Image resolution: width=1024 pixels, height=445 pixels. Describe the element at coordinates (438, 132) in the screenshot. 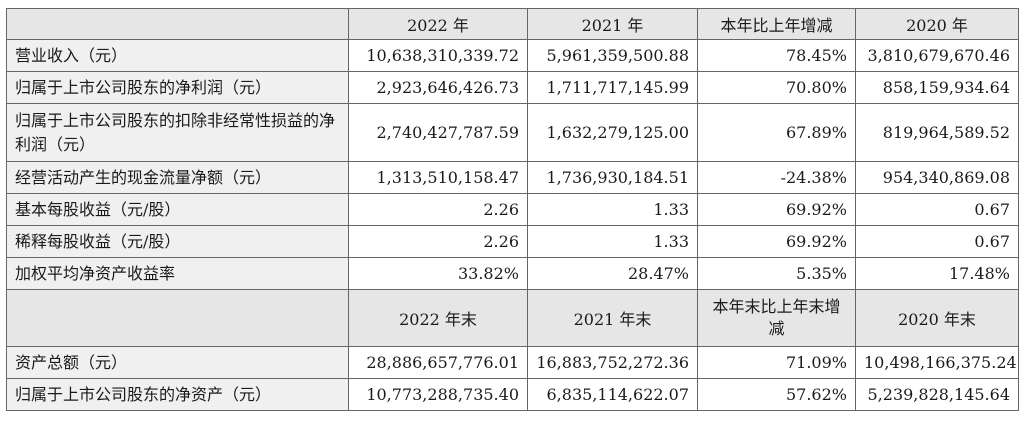

I see `table-cell: 2,740,427,787.59` at that location.